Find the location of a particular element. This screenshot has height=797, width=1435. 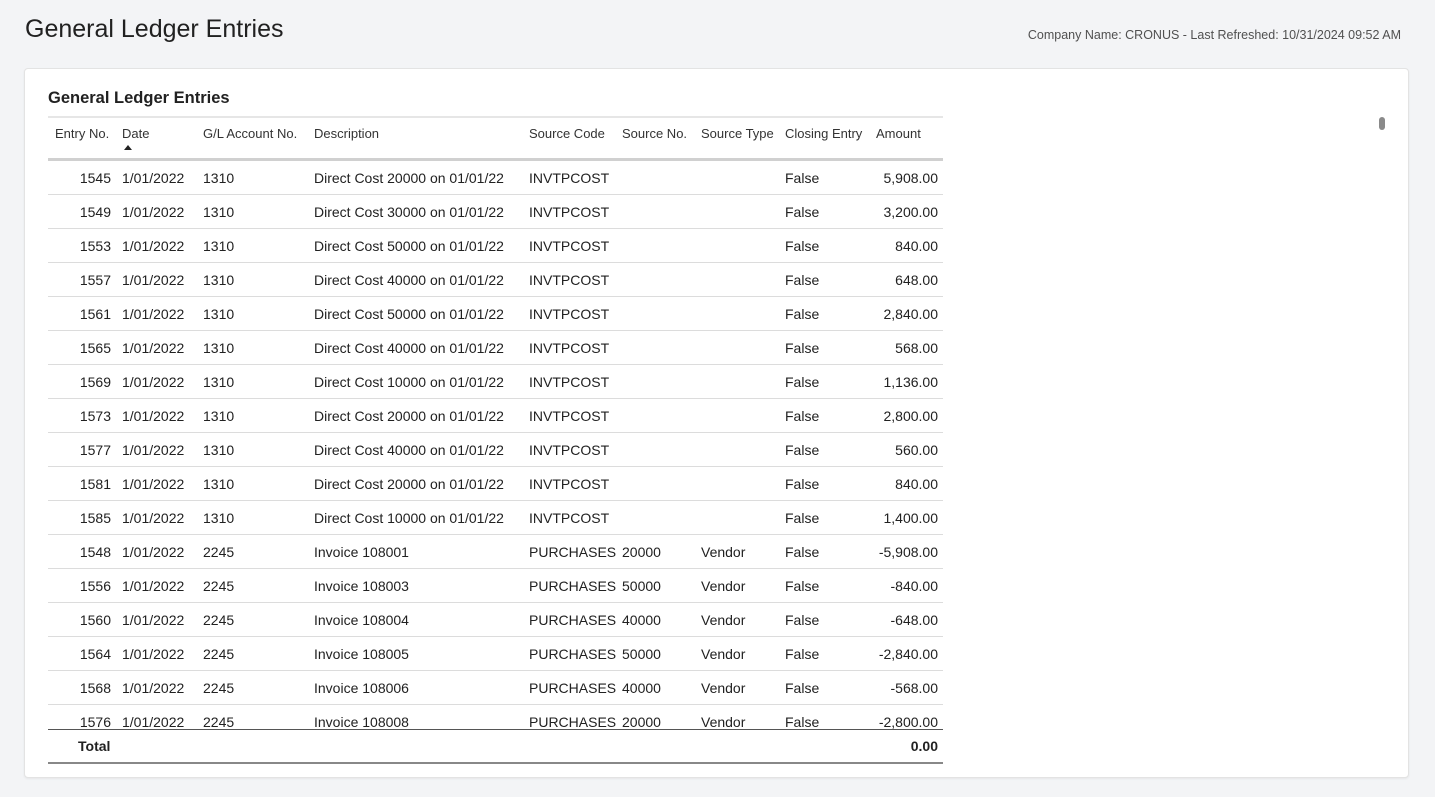

cell-entry-no: 1549 is located at coordinates (95, 212).